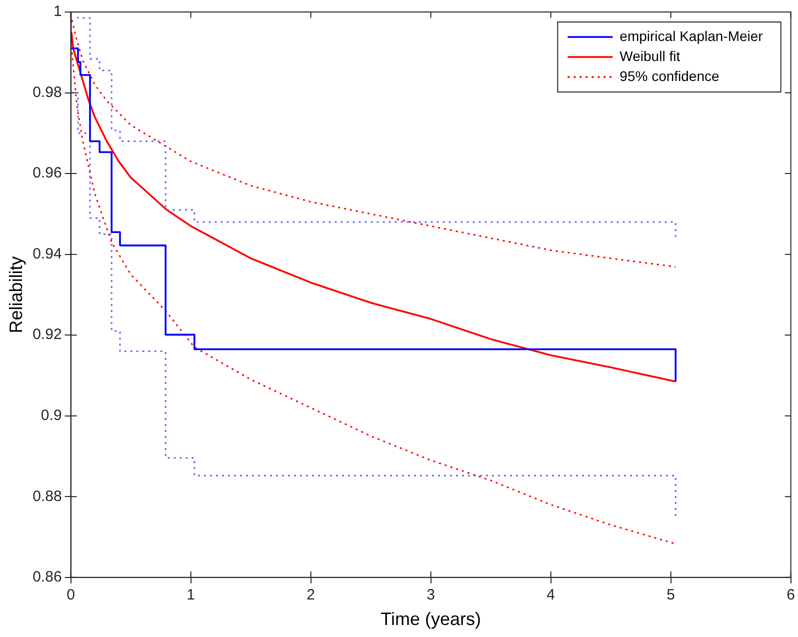  I want to click on x-axis-title: Time (years), so click(430, 619).